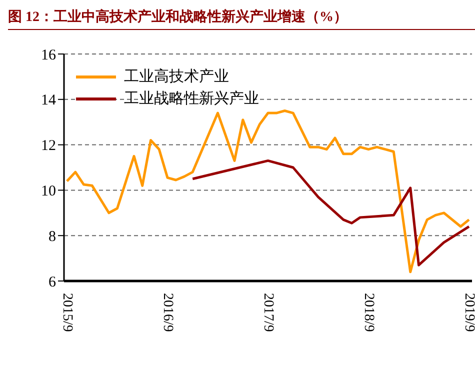 The width and height of the screenshot is (475, 381). What do you see at coordinates (268, 312) in the screenshot?
I see `x-tick-label: 2017/9` at bounding box center [268, 312].